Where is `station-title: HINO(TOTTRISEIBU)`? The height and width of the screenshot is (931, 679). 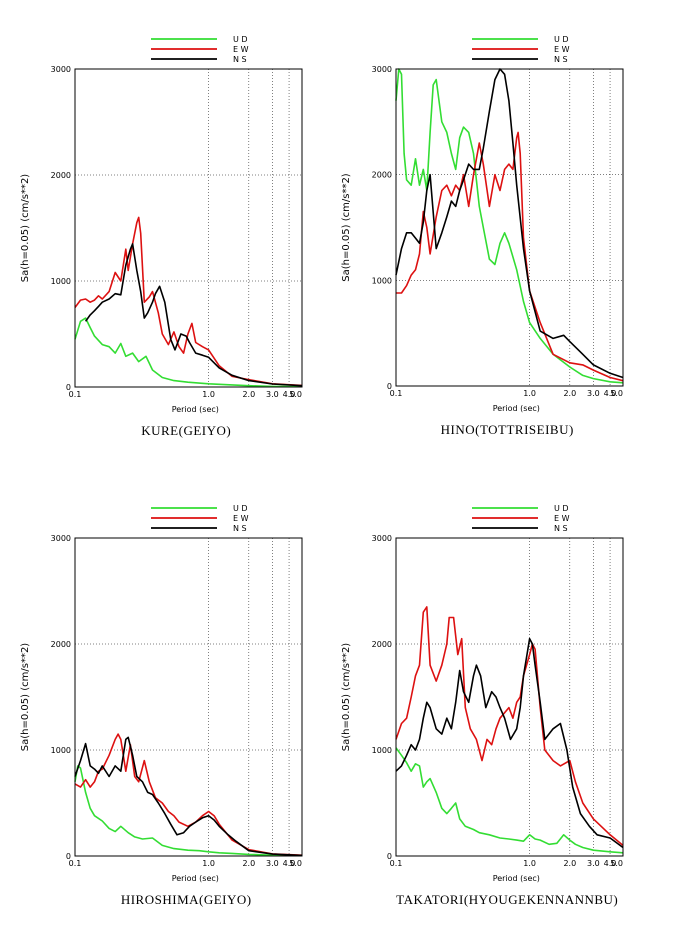 station-title: HINO(TOTTRISEIBU) is located at coordinates (507, 429).